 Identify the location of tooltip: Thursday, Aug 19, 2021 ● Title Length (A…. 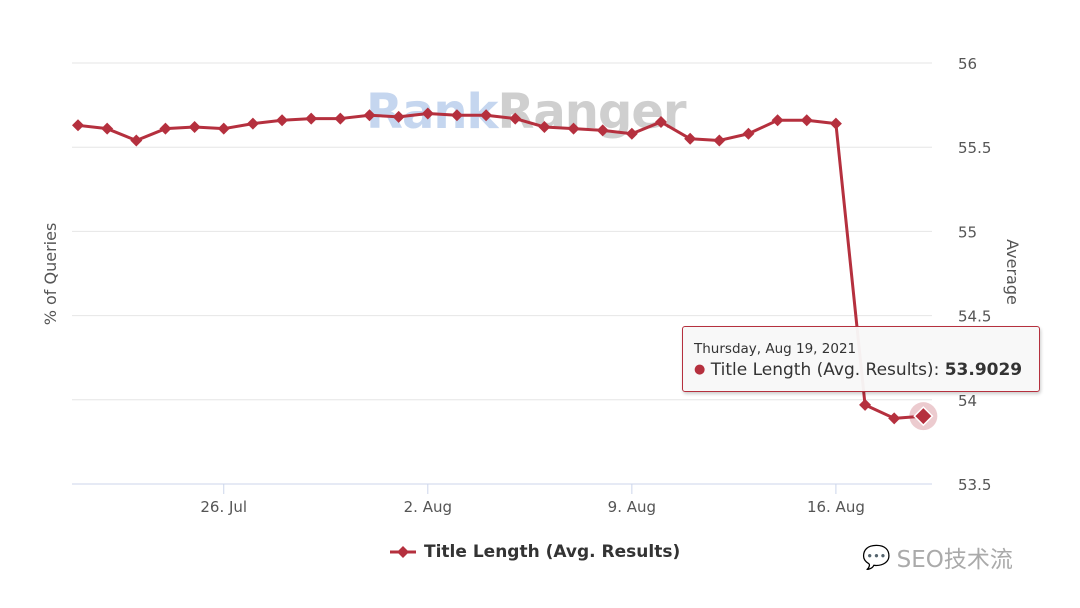
(861, 359).